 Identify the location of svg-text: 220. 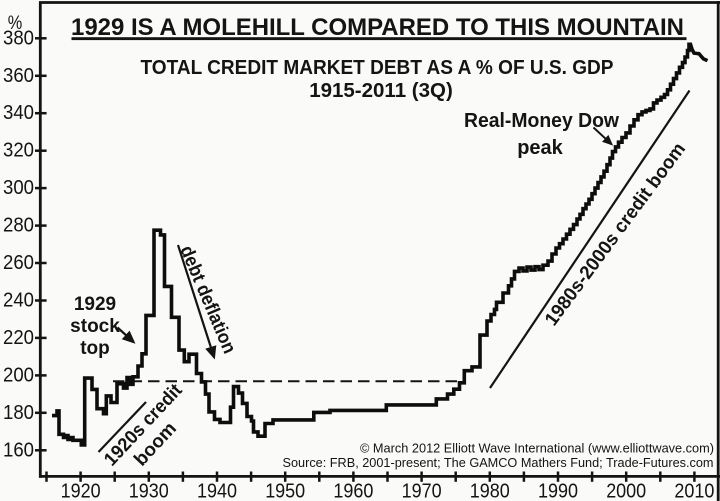
(18, 338).